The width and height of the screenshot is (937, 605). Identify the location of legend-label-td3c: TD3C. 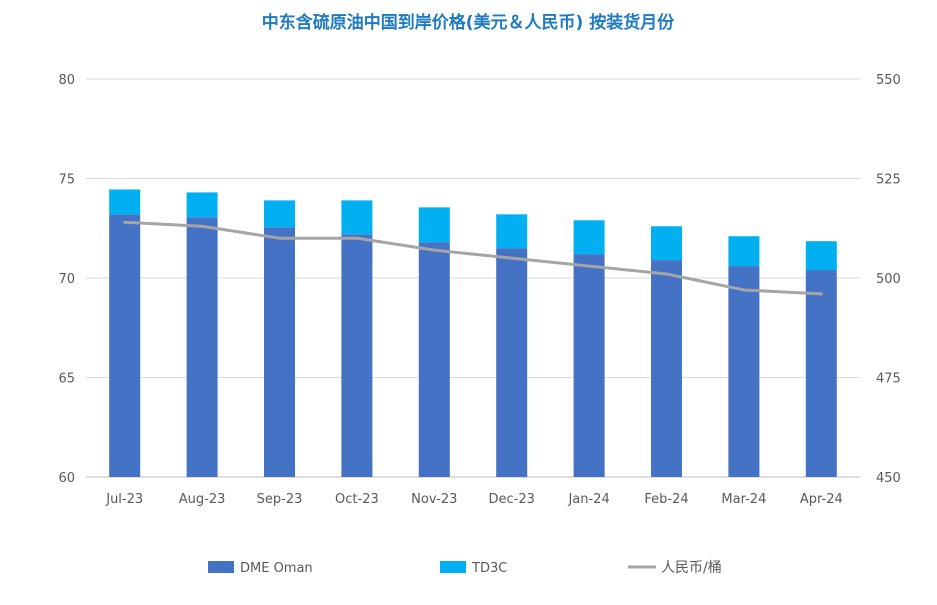
(489, 568).